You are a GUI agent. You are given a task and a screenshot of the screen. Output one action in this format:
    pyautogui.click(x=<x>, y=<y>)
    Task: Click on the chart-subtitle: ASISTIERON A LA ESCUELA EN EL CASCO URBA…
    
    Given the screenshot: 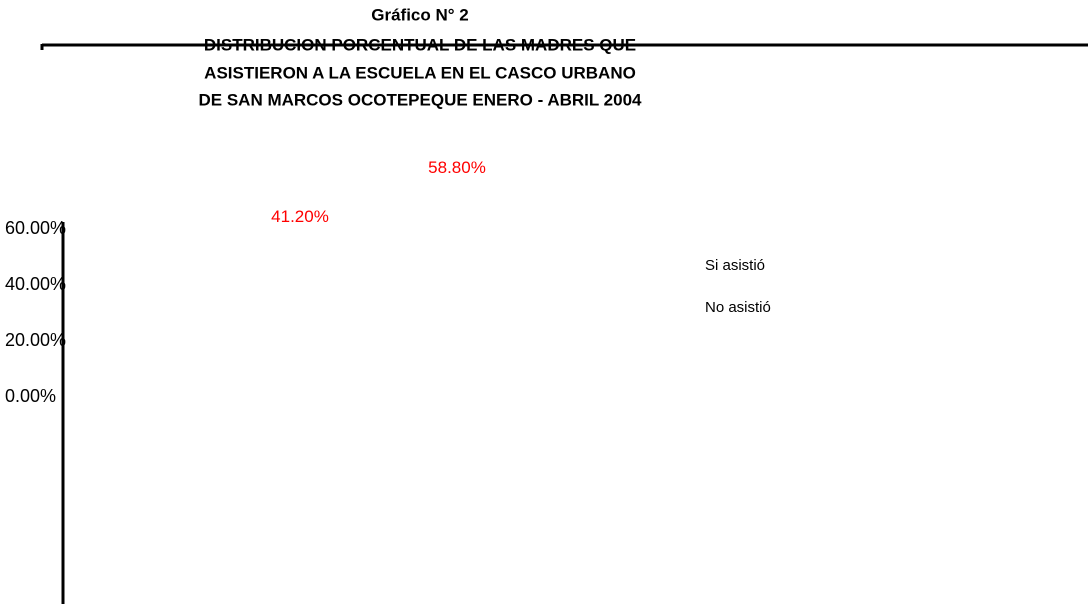 What is the action you would take?
    pyautogui.click(x=420, y=72)
    